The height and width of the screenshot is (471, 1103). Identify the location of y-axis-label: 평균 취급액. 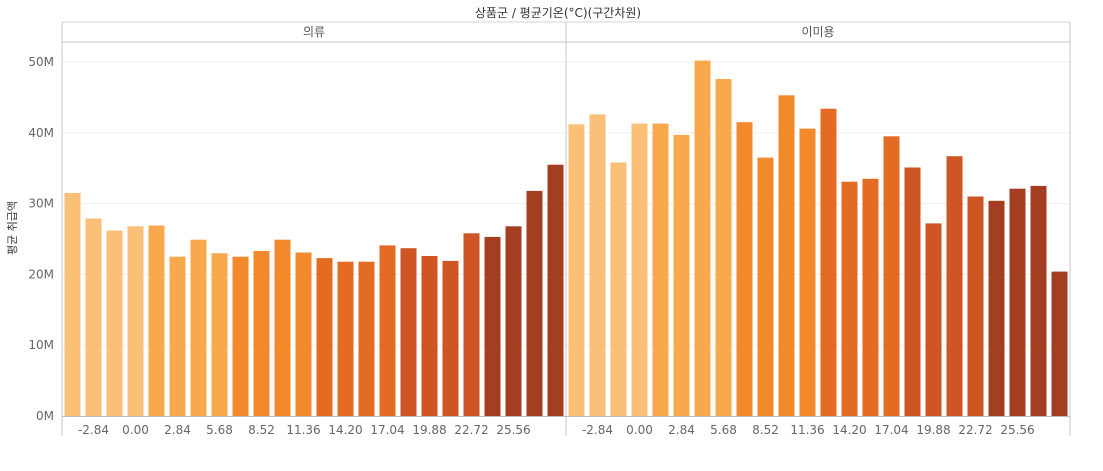
(12, 228).